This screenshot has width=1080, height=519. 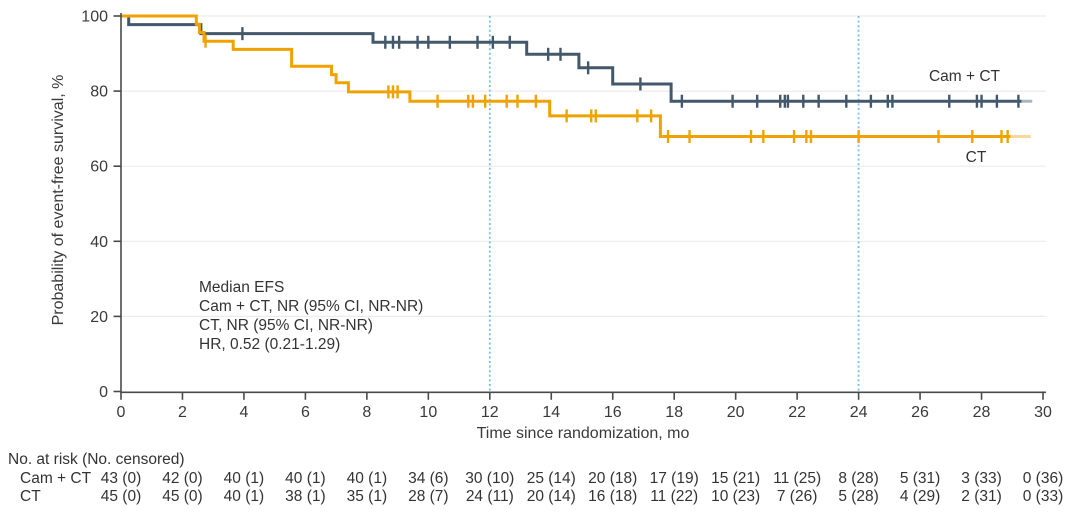 What do you see at coordinates (99, 167) in the screenshot?
I see `y-tick-label: 60` at bounding box center [99, 167].